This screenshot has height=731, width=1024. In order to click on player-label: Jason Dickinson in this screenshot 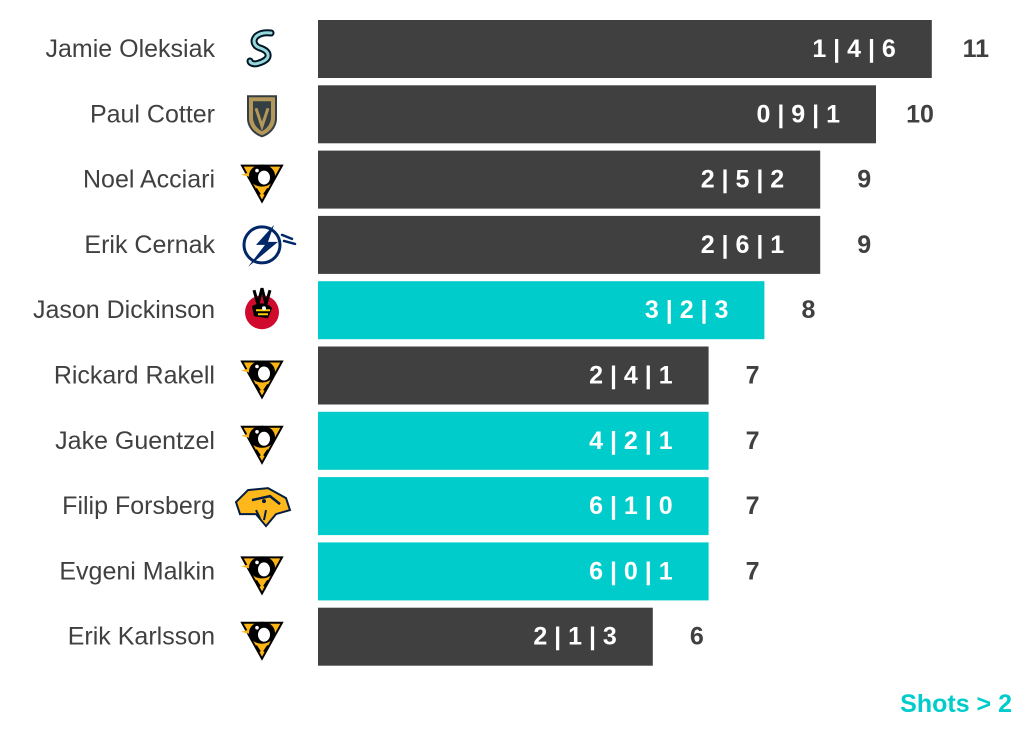, I will do `click(124, 310)`.